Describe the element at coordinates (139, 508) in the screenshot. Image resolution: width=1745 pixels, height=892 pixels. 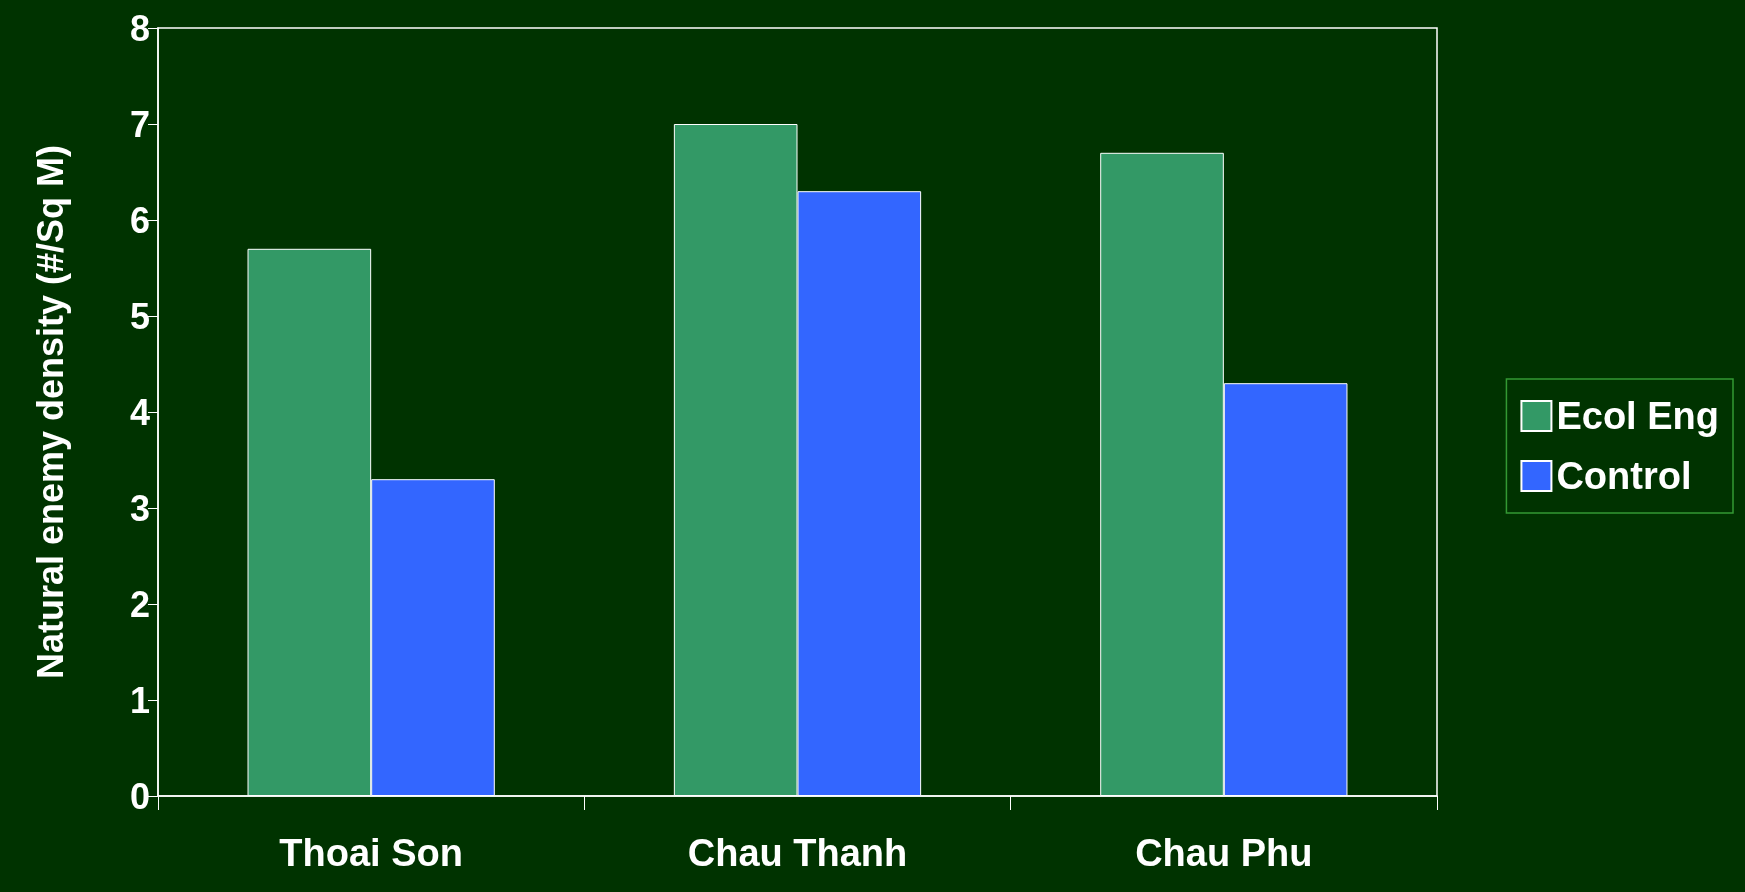
I see `y-tick-label: 3` at that location.